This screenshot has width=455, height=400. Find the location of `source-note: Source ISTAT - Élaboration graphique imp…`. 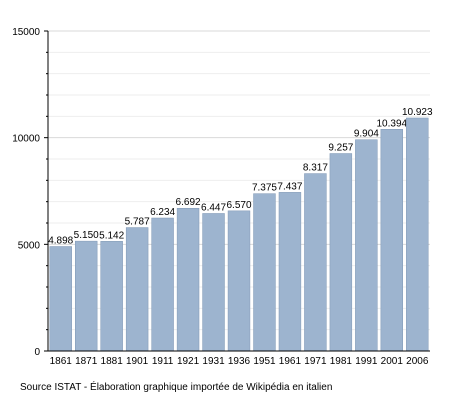

source-note: Source ISTAT - Élaboration graphique imp… is located at coordinates (176, 387).